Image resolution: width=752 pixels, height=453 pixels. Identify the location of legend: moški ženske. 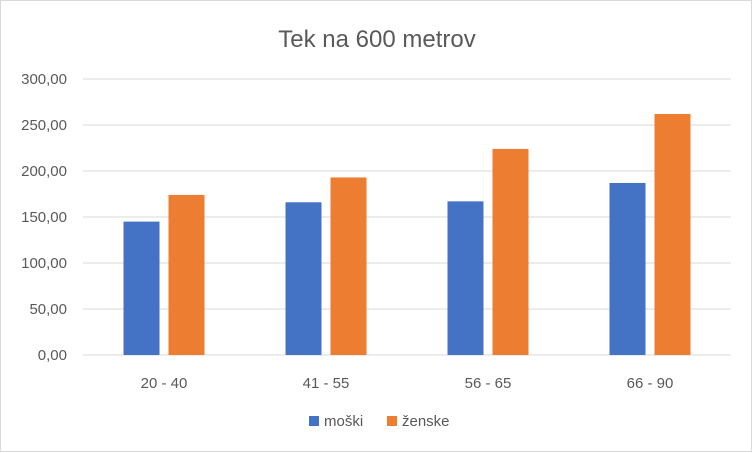
(379, 421).